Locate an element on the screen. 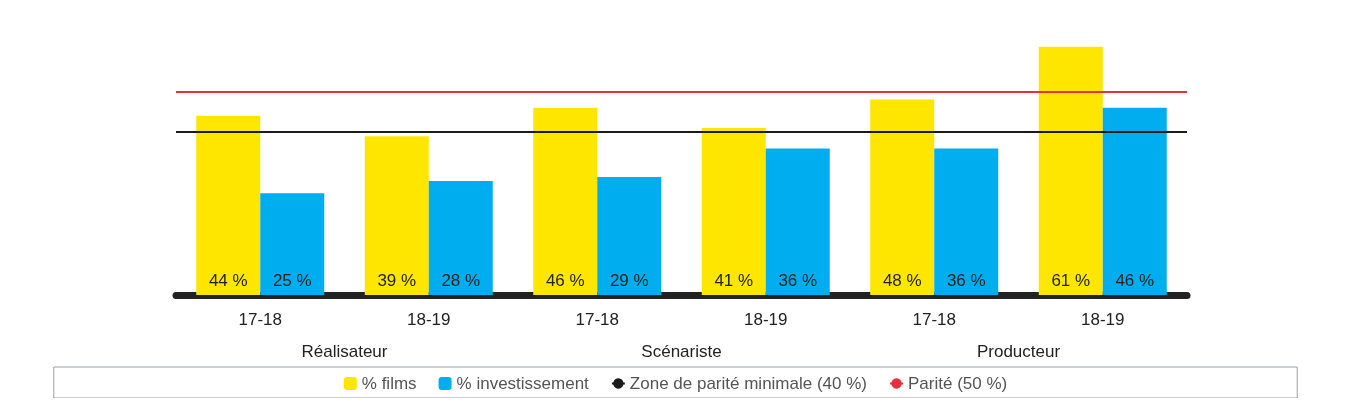 The width and height of the screenshot is (1351, 406). data-label: 29 % is located at coordinates (629, 280).